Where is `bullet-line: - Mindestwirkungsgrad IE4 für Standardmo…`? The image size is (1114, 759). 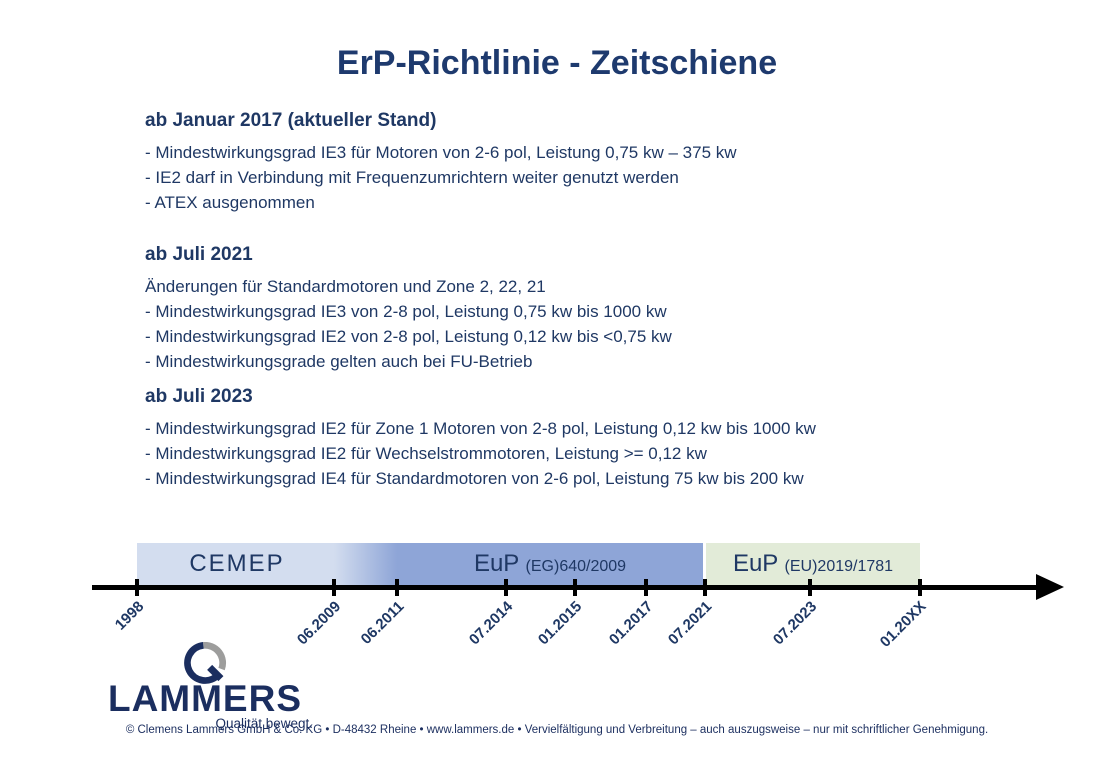 bullet-line: - Mindestwirkungsgrad IE4 für Standardmo… is located at coordinates (474, 478).